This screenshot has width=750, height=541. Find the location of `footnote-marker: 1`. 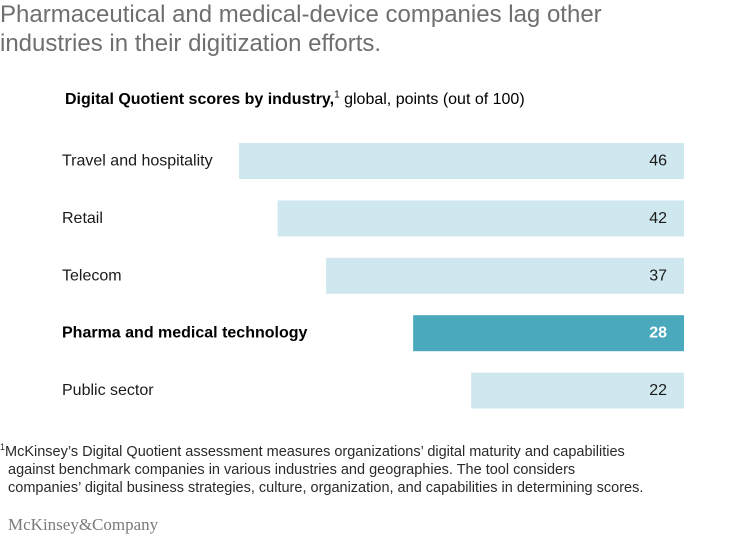

footnote-marker: 1 is located at coordinates (3, 447).